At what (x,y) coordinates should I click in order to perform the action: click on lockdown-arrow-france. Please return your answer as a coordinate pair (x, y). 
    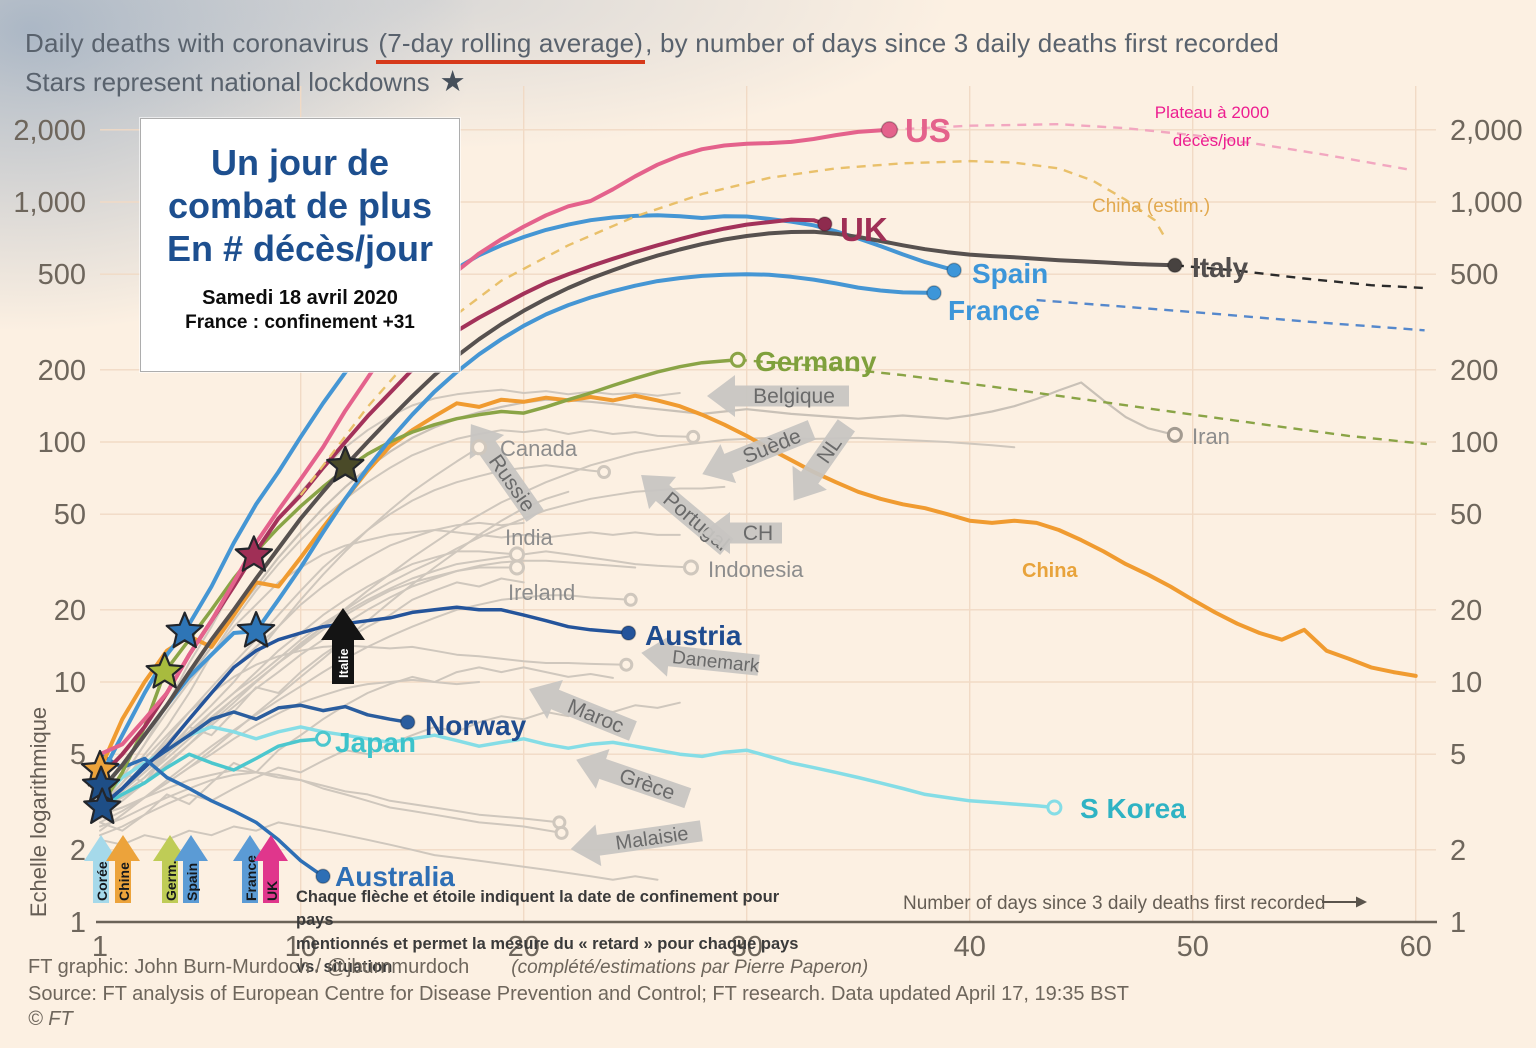
    Looking at the image, I should click on (250, 869).